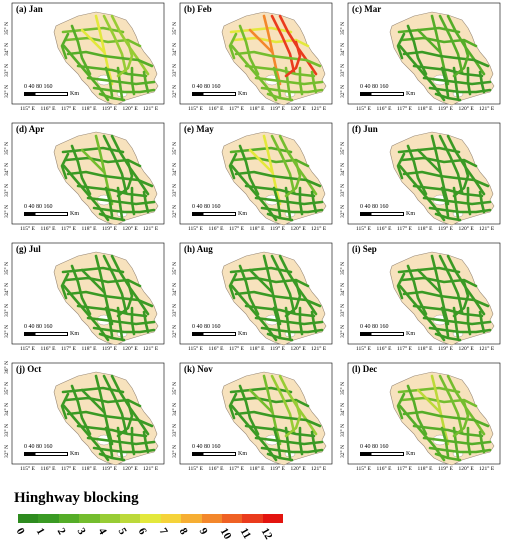 Image resolution: width=510 pixels, height=550 pixels. Describe the element at coordinates (365, 369) in the screenshot. I see `panel-label: (l) Dec` at that location.